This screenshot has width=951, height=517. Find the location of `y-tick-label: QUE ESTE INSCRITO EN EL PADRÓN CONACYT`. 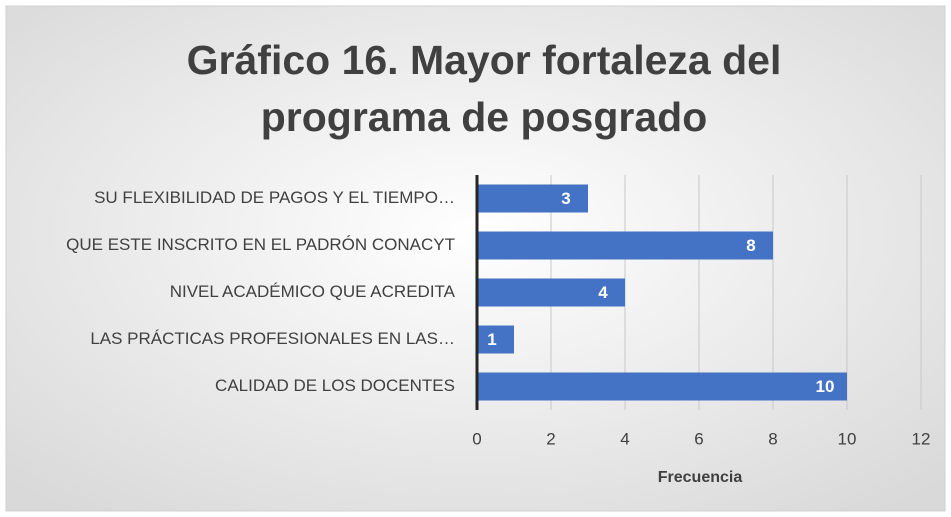

y-tick-label: QUE ESTE INSCRITO EN EL PADRÓN CONACYT is located at coordinates (260, 244).